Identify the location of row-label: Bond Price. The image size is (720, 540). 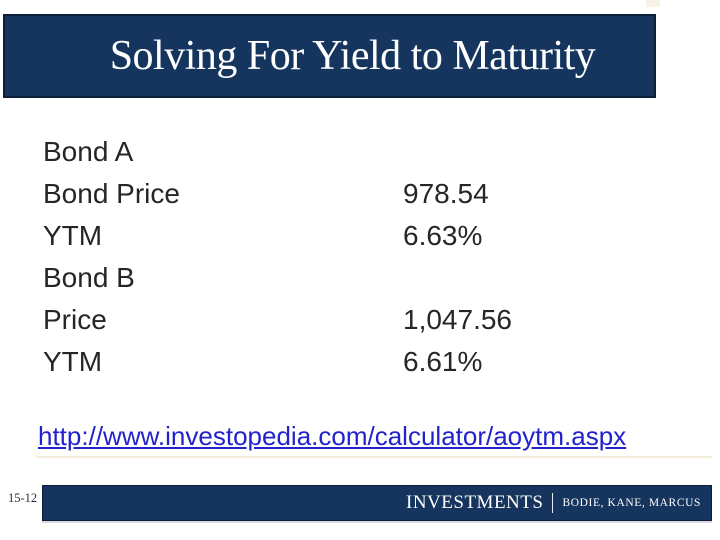
(111, 193).